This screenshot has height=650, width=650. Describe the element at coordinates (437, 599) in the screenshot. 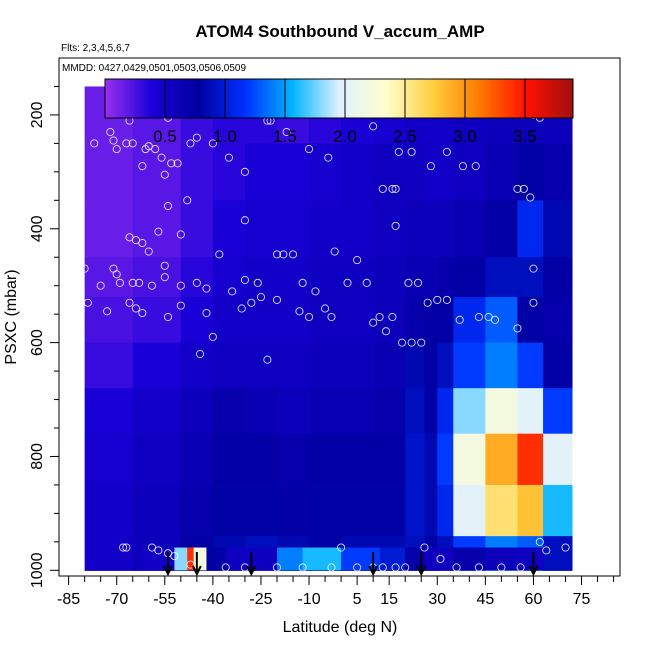

I see `x-tick-label: 30` at that location.